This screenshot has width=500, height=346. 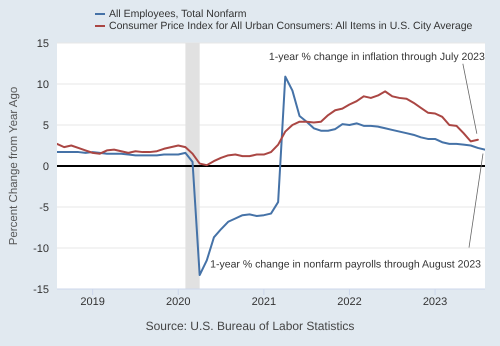 I want to click on x-tick-label: 2022, so click(x=349, y=302).